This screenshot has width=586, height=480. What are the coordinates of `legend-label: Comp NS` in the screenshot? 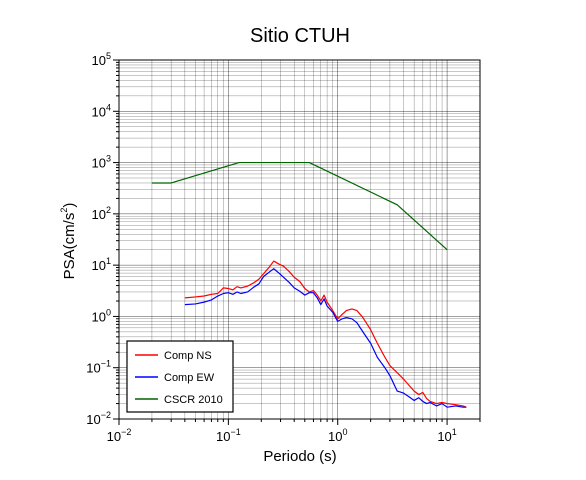 It's located at (188, 356).